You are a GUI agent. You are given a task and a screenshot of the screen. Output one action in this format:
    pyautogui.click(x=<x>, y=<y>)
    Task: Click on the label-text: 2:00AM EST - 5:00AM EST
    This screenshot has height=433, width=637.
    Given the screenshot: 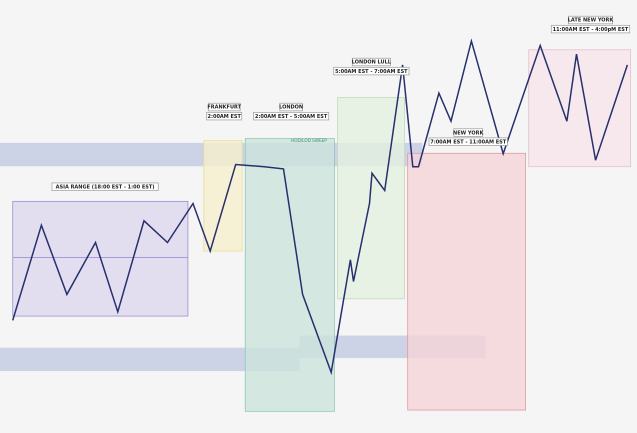 What is the action you would take?
    pyautogui.click(x=291, y=117)
    